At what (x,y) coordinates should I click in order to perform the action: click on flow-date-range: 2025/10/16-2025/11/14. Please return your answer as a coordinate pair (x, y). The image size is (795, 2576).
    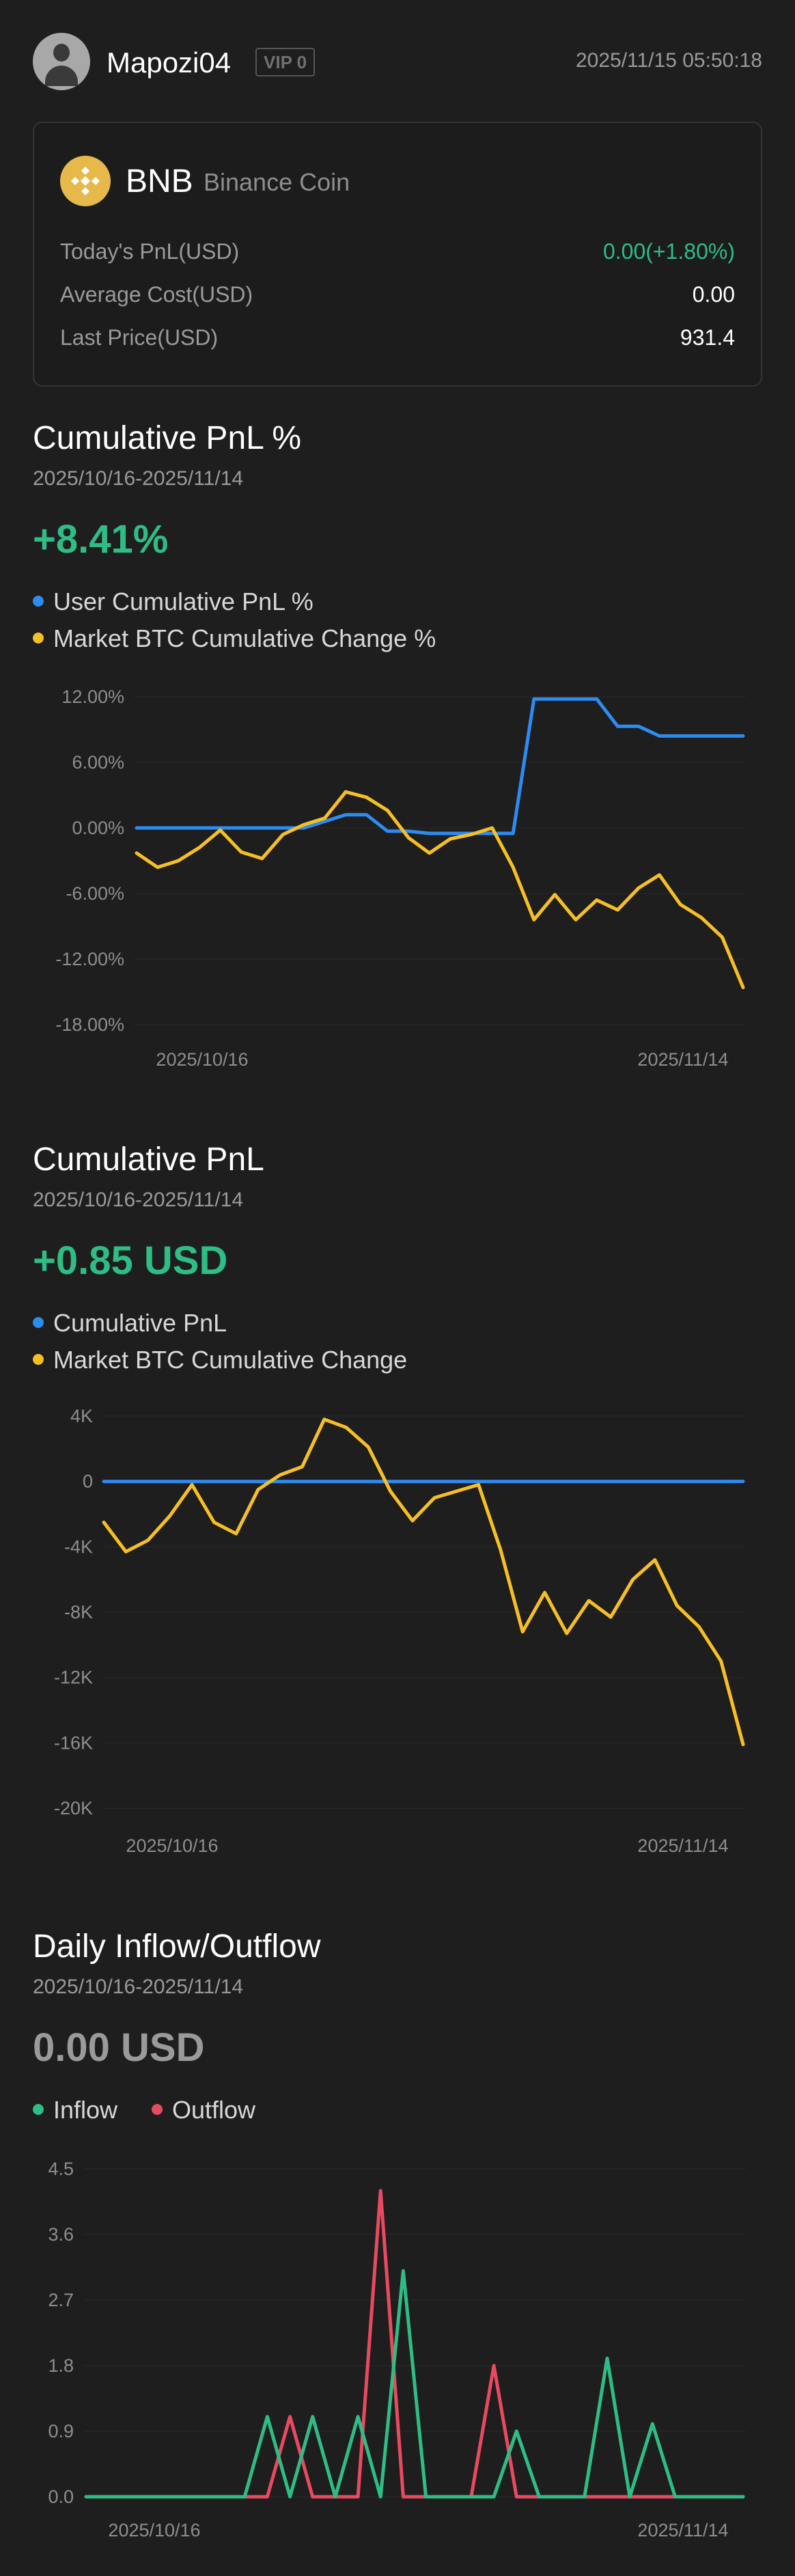
    Looking at the image, I should click on (138, 1987).